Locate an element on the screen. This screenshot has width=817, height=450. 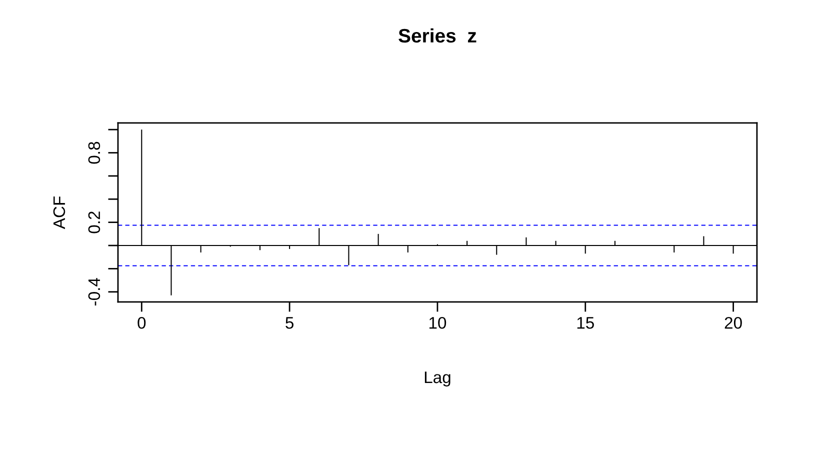
x-tick-label: 20 is located at coordinates (733, 322).